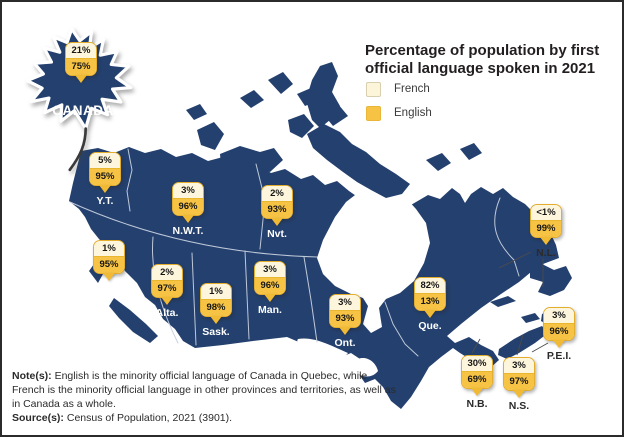 The width and height of the screenshot is (624, 437). Describe the element at coordinates (167, 312) in the screenshot. I see `region-label-alta: Alta.` at that location.